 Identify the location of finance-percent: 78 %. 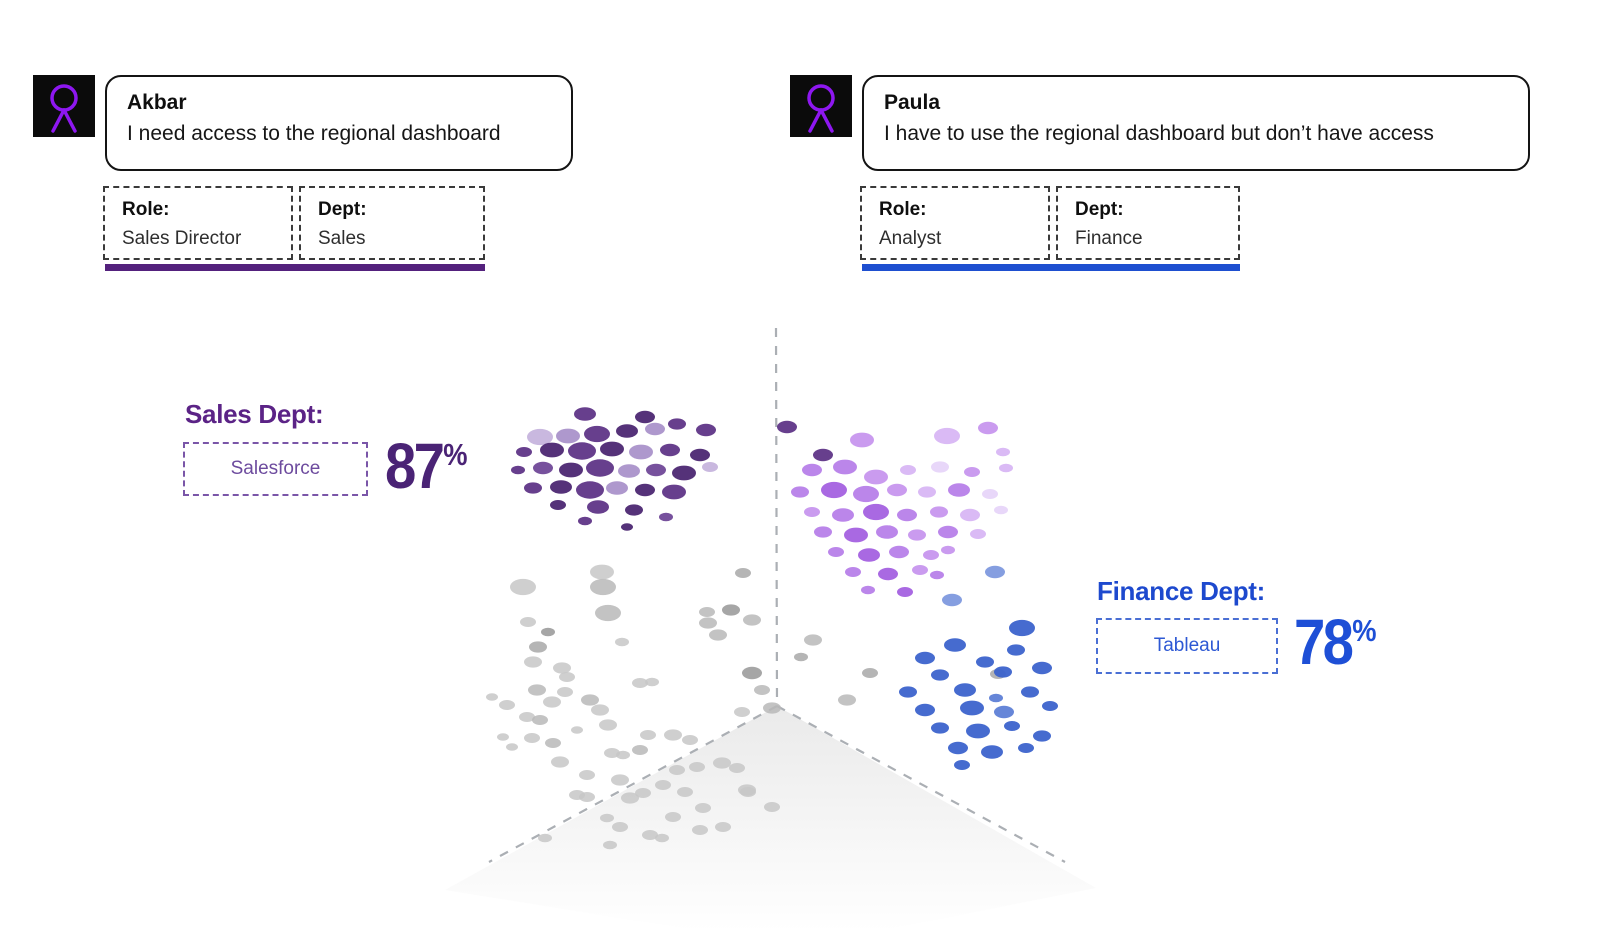
(1335, 642).